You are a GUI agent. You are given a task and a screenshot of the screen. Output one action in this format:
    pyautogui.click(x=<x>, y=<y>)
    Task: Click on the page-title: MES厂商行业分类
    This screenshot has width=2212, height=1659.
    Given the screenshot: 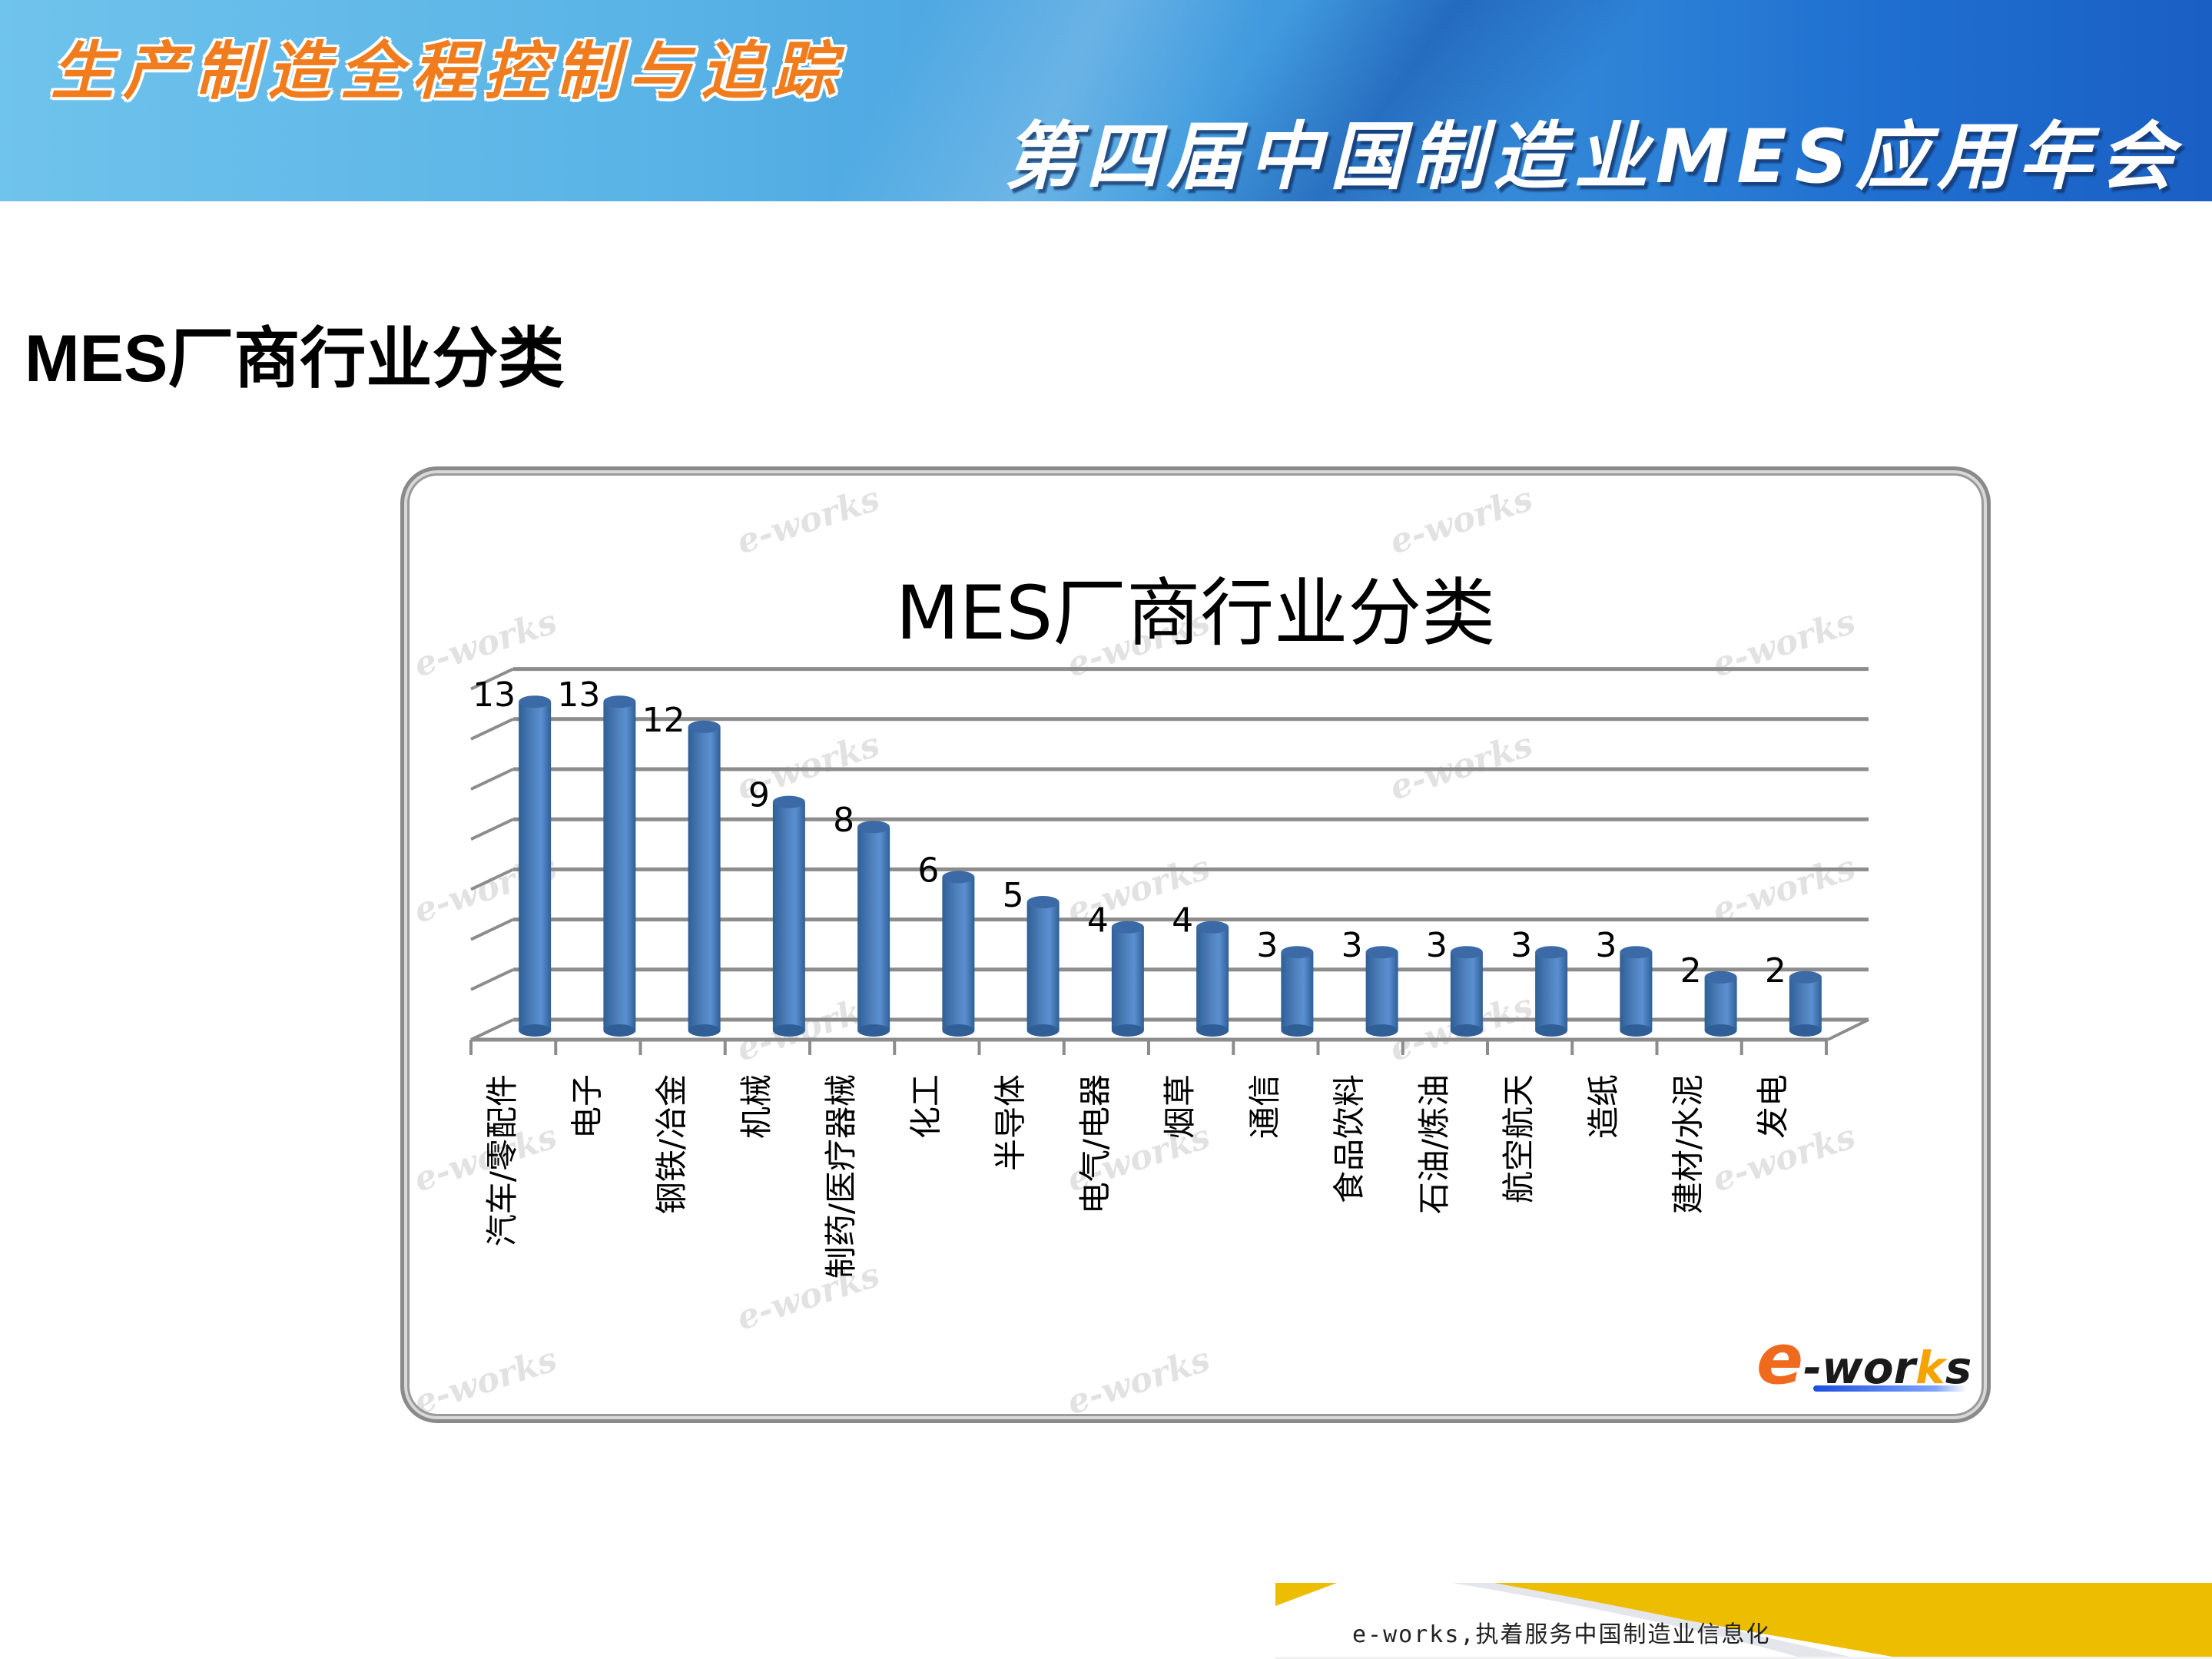 What is the action you would take?
    pyautogui.click(x=295, y=359)
    